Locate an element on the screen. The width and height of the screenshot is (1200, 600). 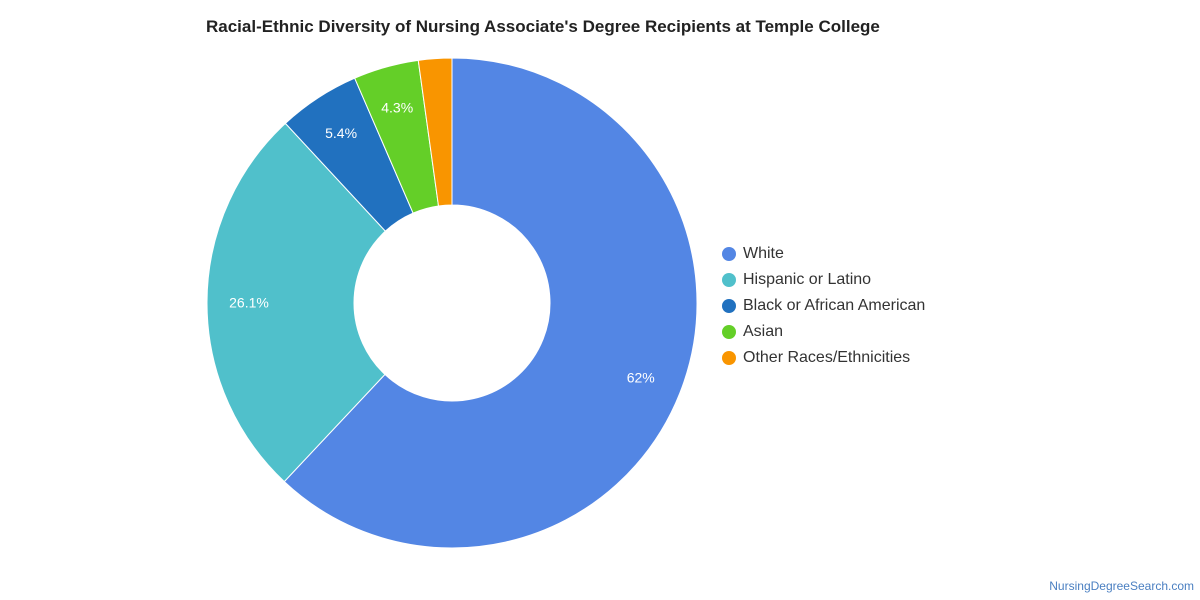
legend-item-asian: Asian is located at coordinates (823, 332).